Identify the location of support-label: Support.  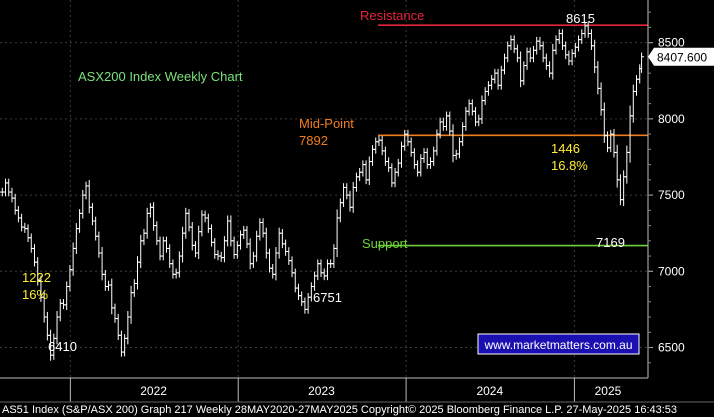
(385, 243).